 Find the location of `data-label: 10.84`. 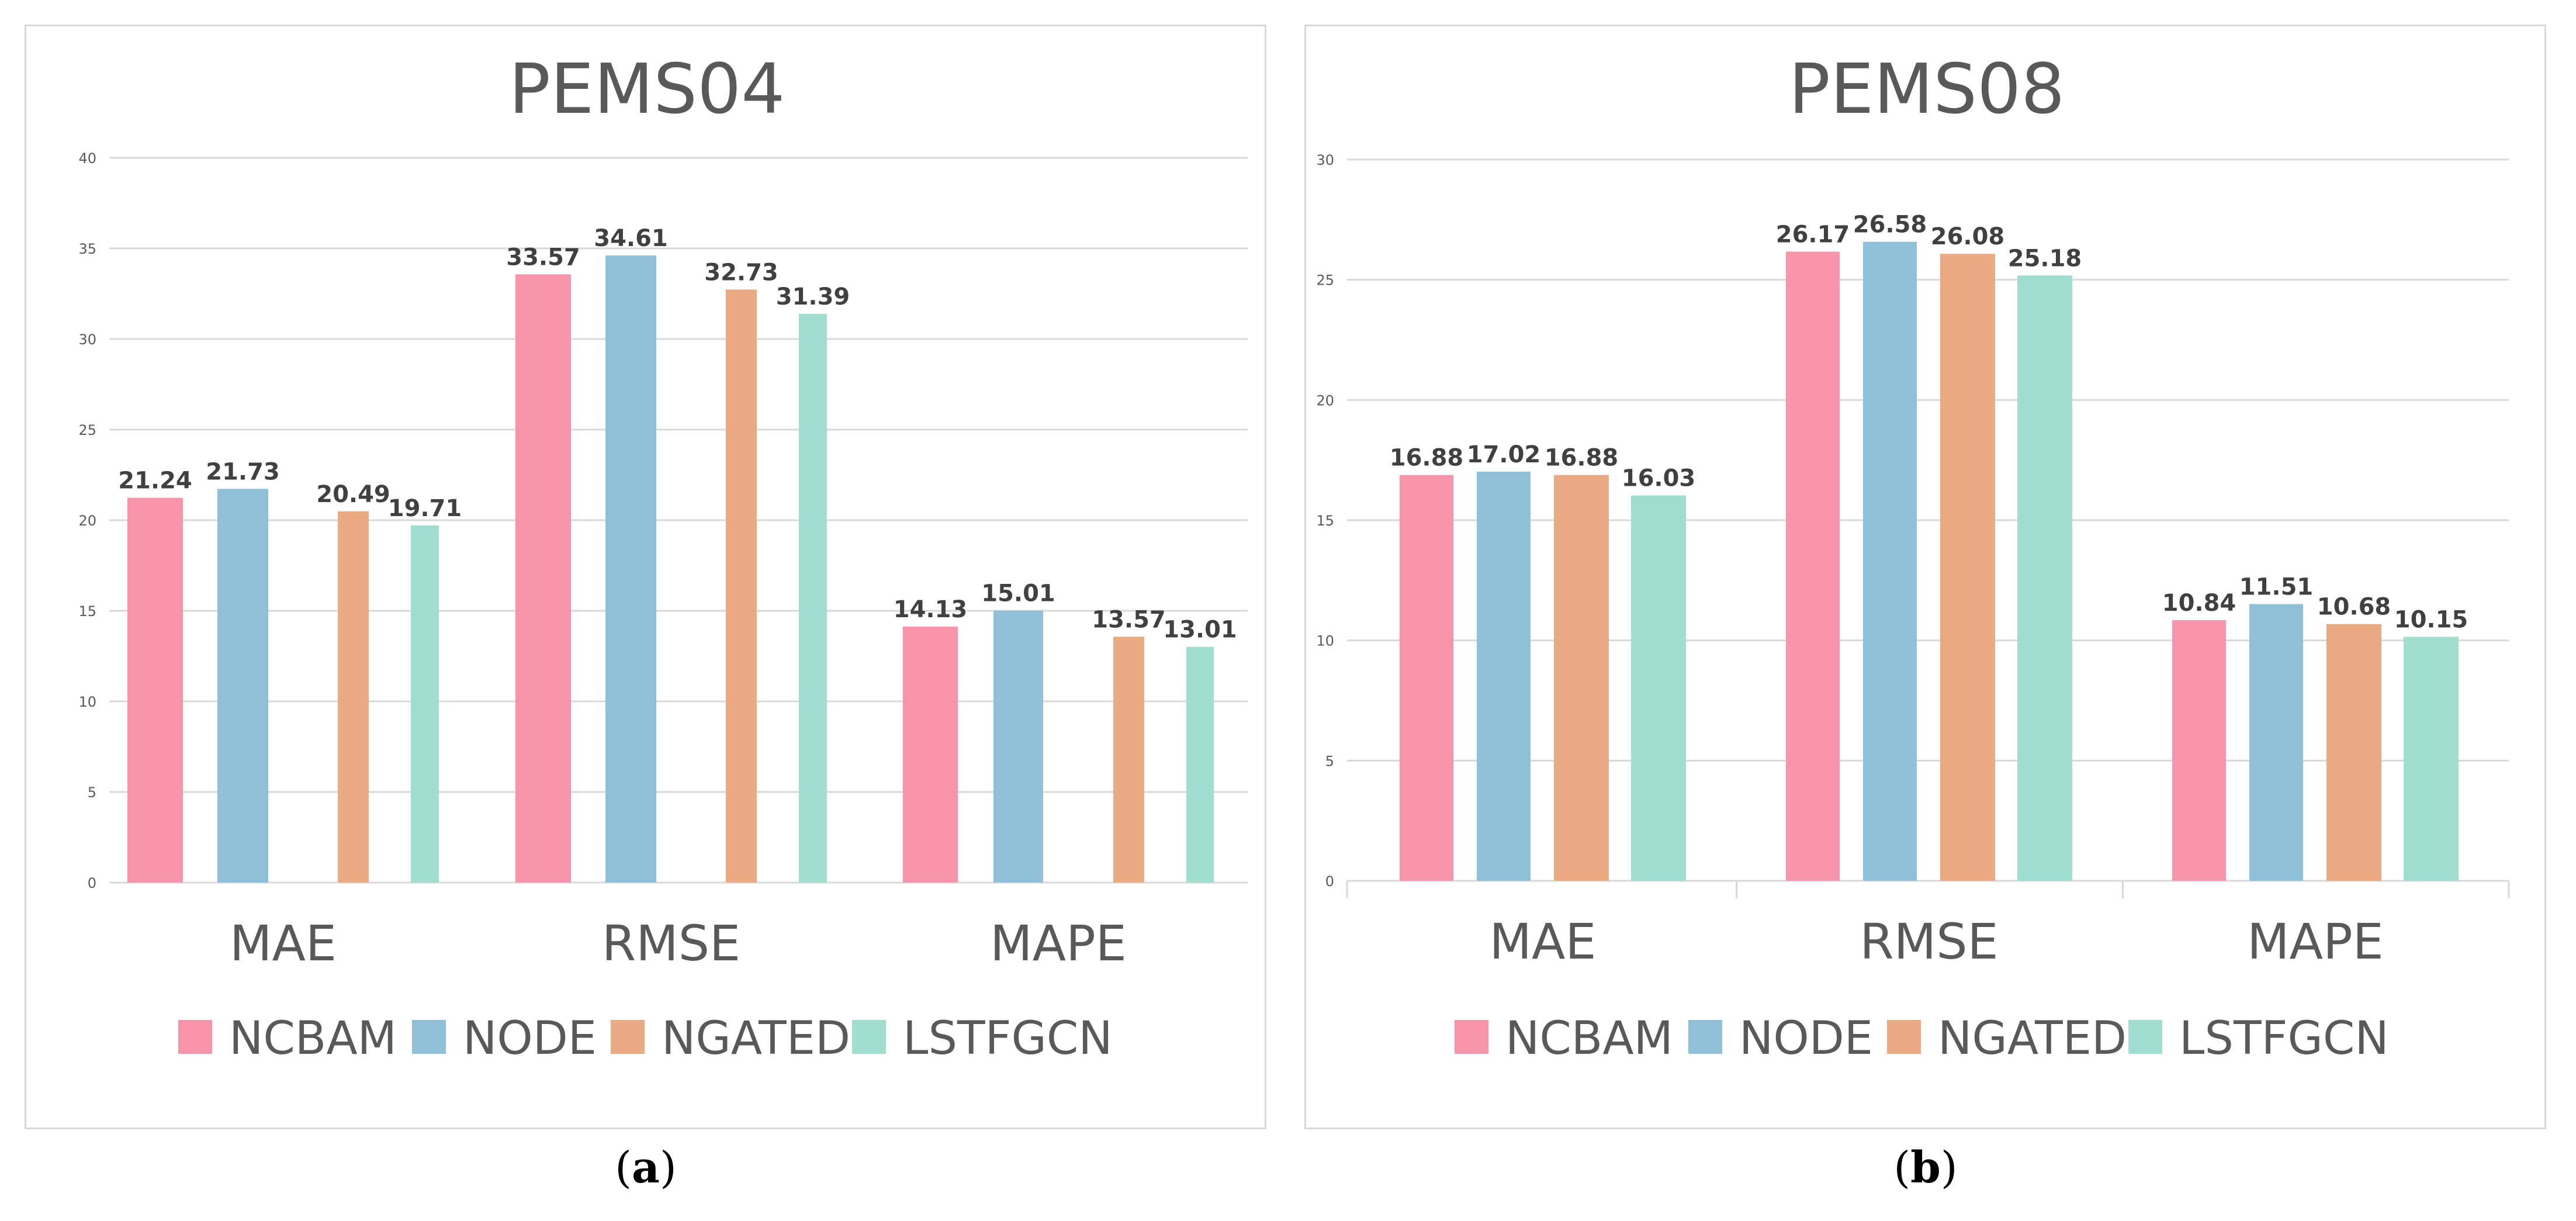

data-label: 10.84 is located at coordinates (2199, 604).